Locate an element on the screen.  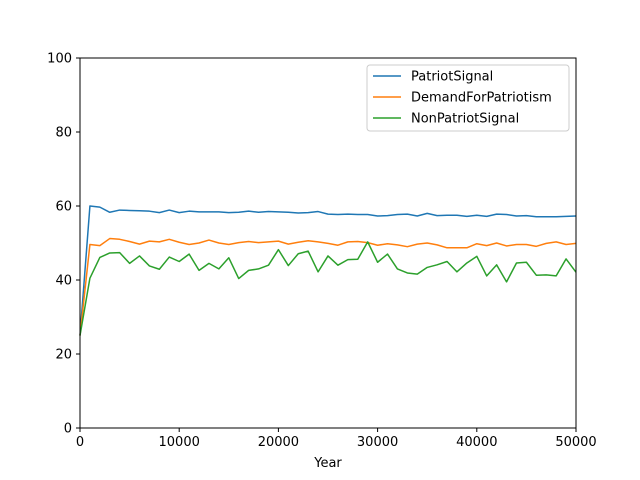
x-axis-label: Year is located at coordinates (327, 463).